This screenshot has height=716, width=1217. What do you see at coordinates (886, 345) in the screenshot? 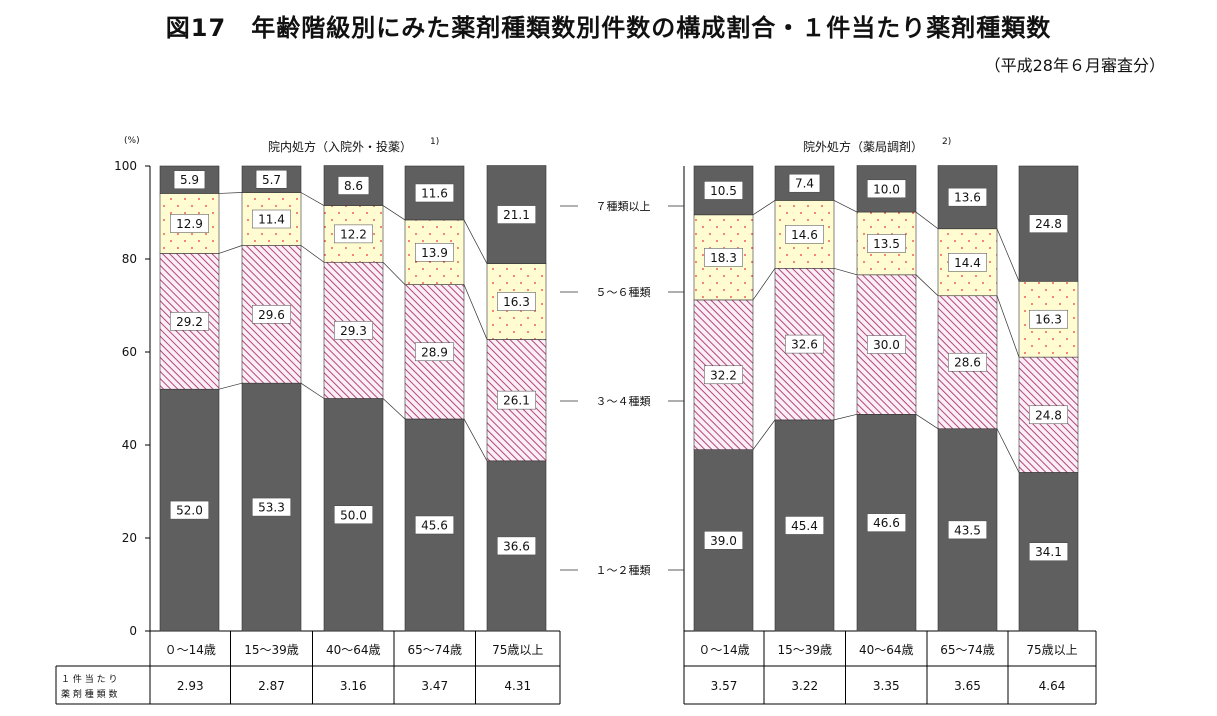
I see `data-label-c1-s1-b2: 30.0` at bounding box center [886, 345].